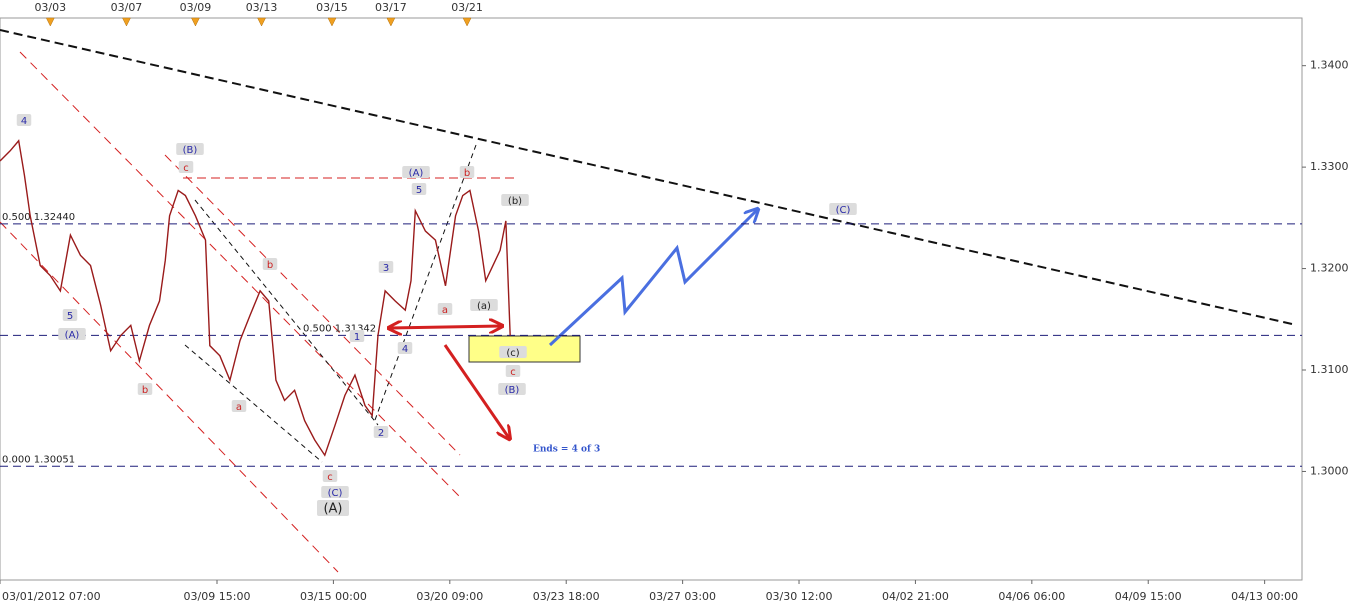 The image size is (1360, 612). What do you see at coordinates (339, 328) in the screenshot?
I see `fib-level-label: 0.500 1.31342` at bounding box center [339, 328].